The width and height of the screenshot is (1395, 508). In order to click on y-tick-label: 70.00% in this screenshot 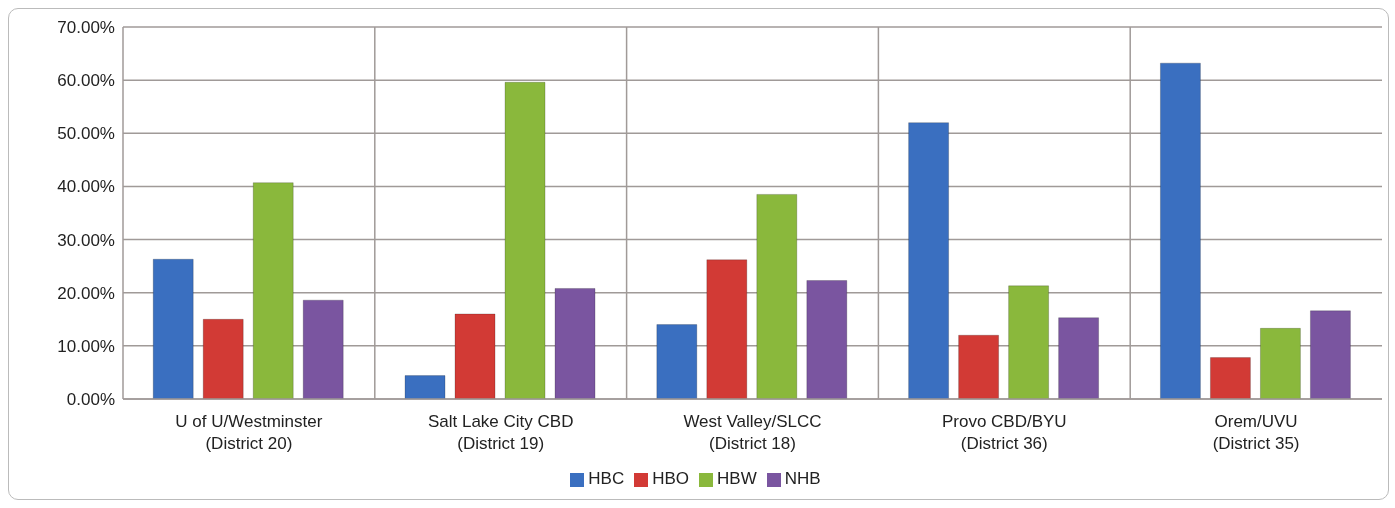, I will do `click(86, 28)`.